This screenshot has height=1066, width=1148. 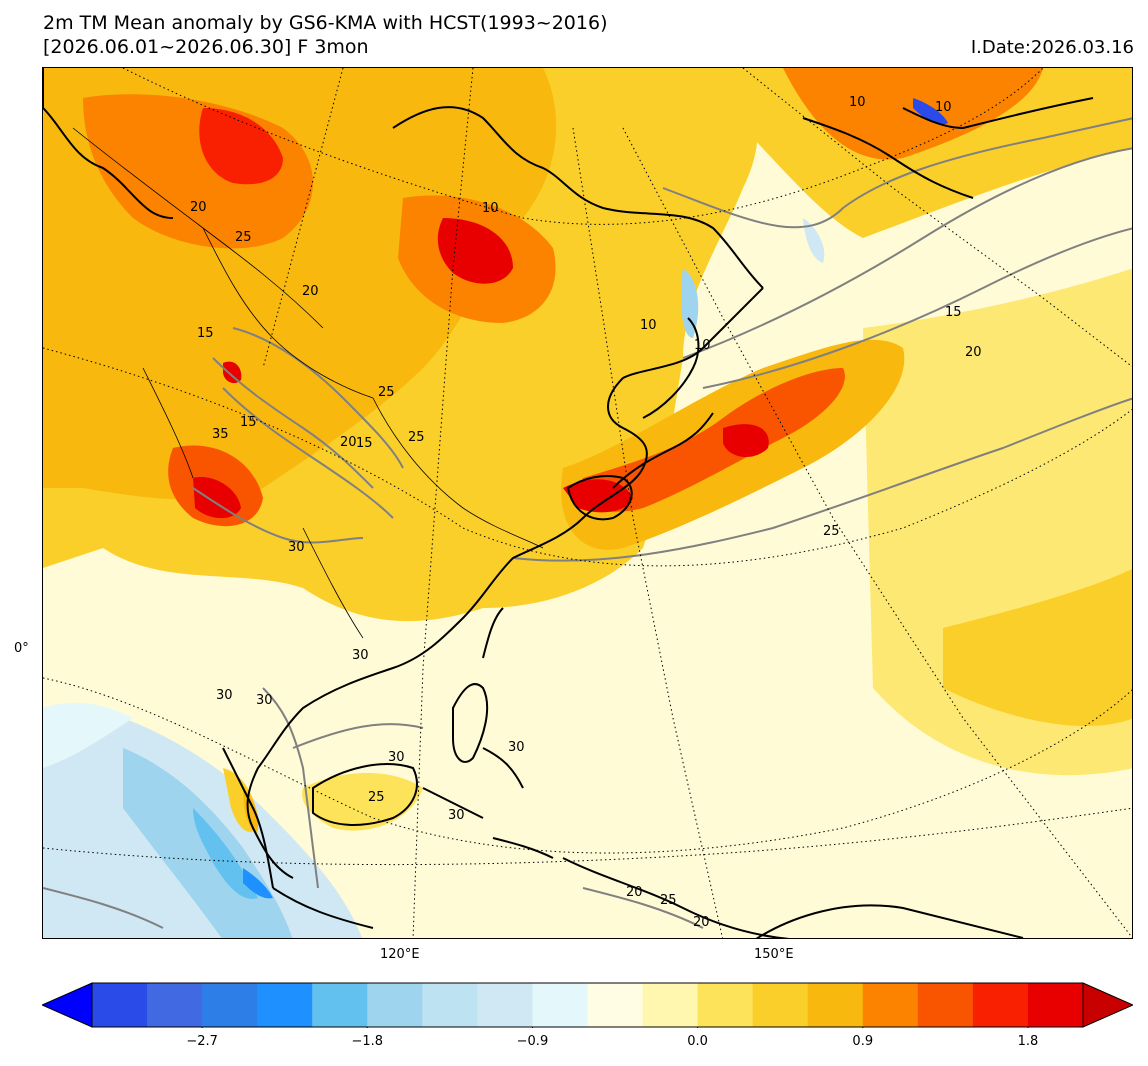 What do you see at coordinates (21, 648) in the screenshot?
I see `lat-label-equator: 0°` at bounding box center [21, 648].